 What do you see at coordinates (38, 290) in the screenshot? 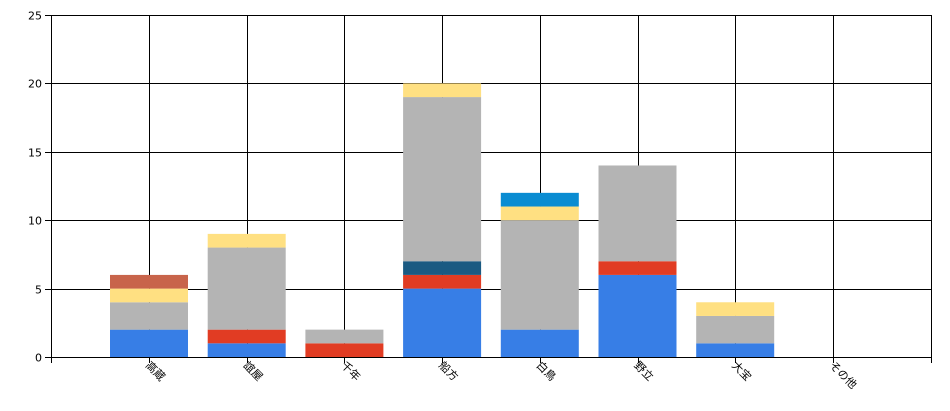
I see `y-tick-label-1: 5` at bounding box center [38, 290].